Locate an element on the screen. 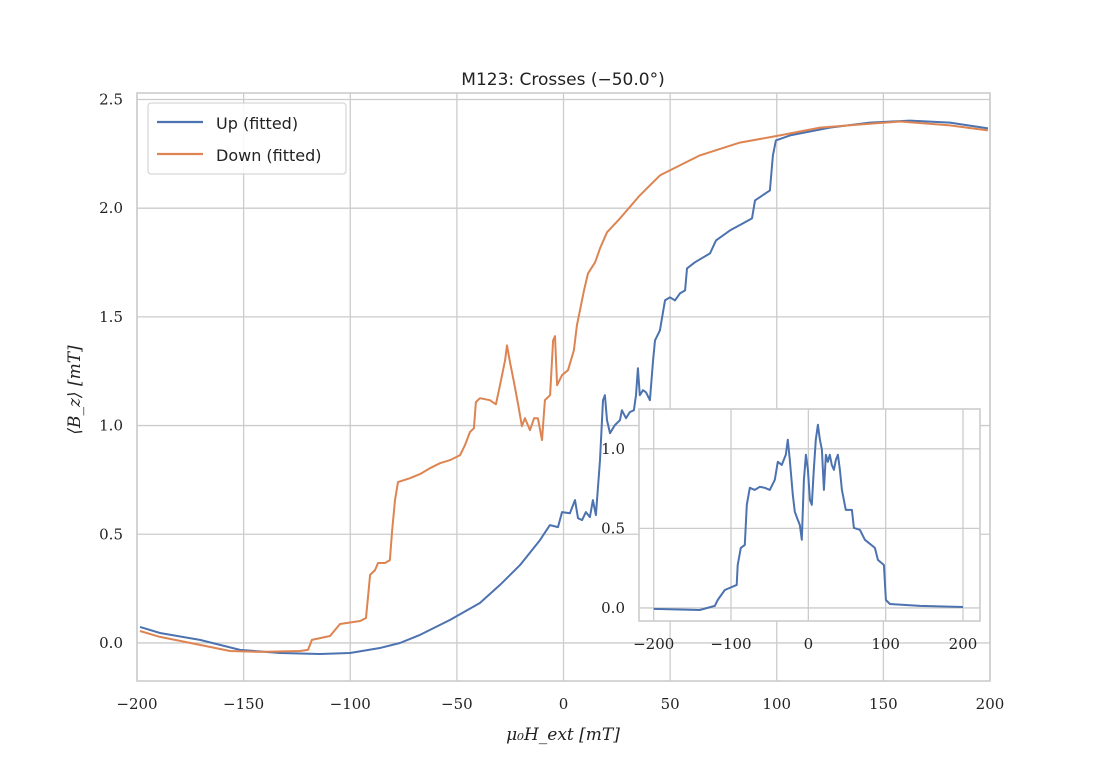 This screenshot has height=784, width=1101. x-axis-label: μ₀H_ext [mT] is located at coordinates (563, 735).